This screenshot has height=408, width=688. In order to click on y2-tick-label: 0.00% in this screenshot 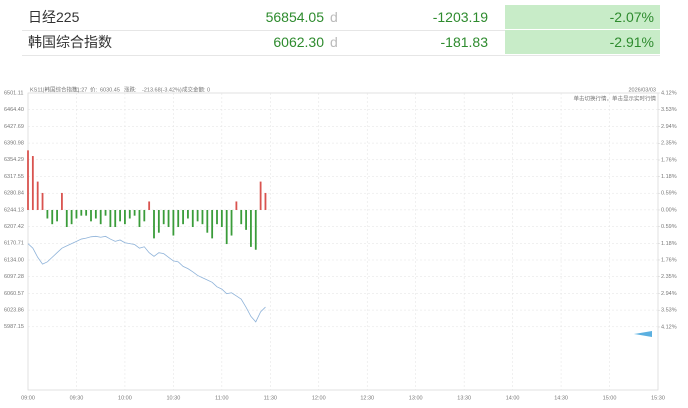, I will do `click(669, 210)`.